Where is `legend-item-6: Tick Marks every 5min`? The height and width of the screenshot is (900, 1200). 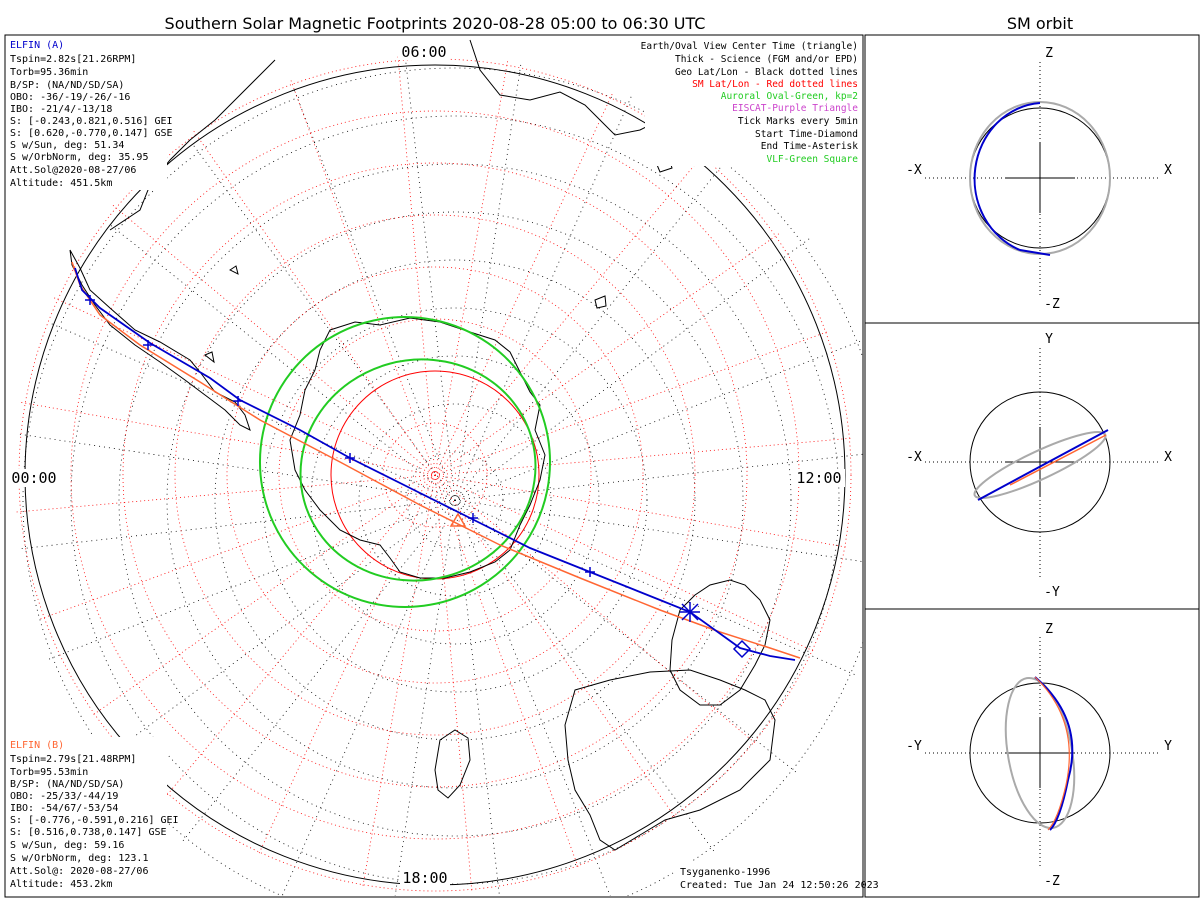
legend-item-6: Tick Marks every 5min is located at coordinates (798, 121).